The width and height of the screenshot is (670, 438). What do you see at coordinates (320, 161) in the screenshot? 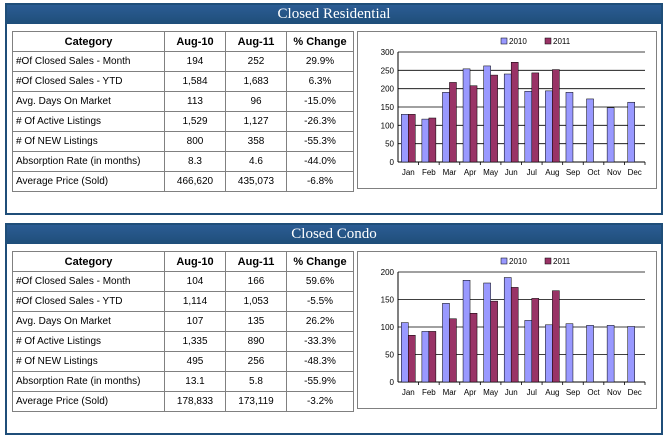
I see `cell-change: -44.0%` at bounding box center [320, 161].